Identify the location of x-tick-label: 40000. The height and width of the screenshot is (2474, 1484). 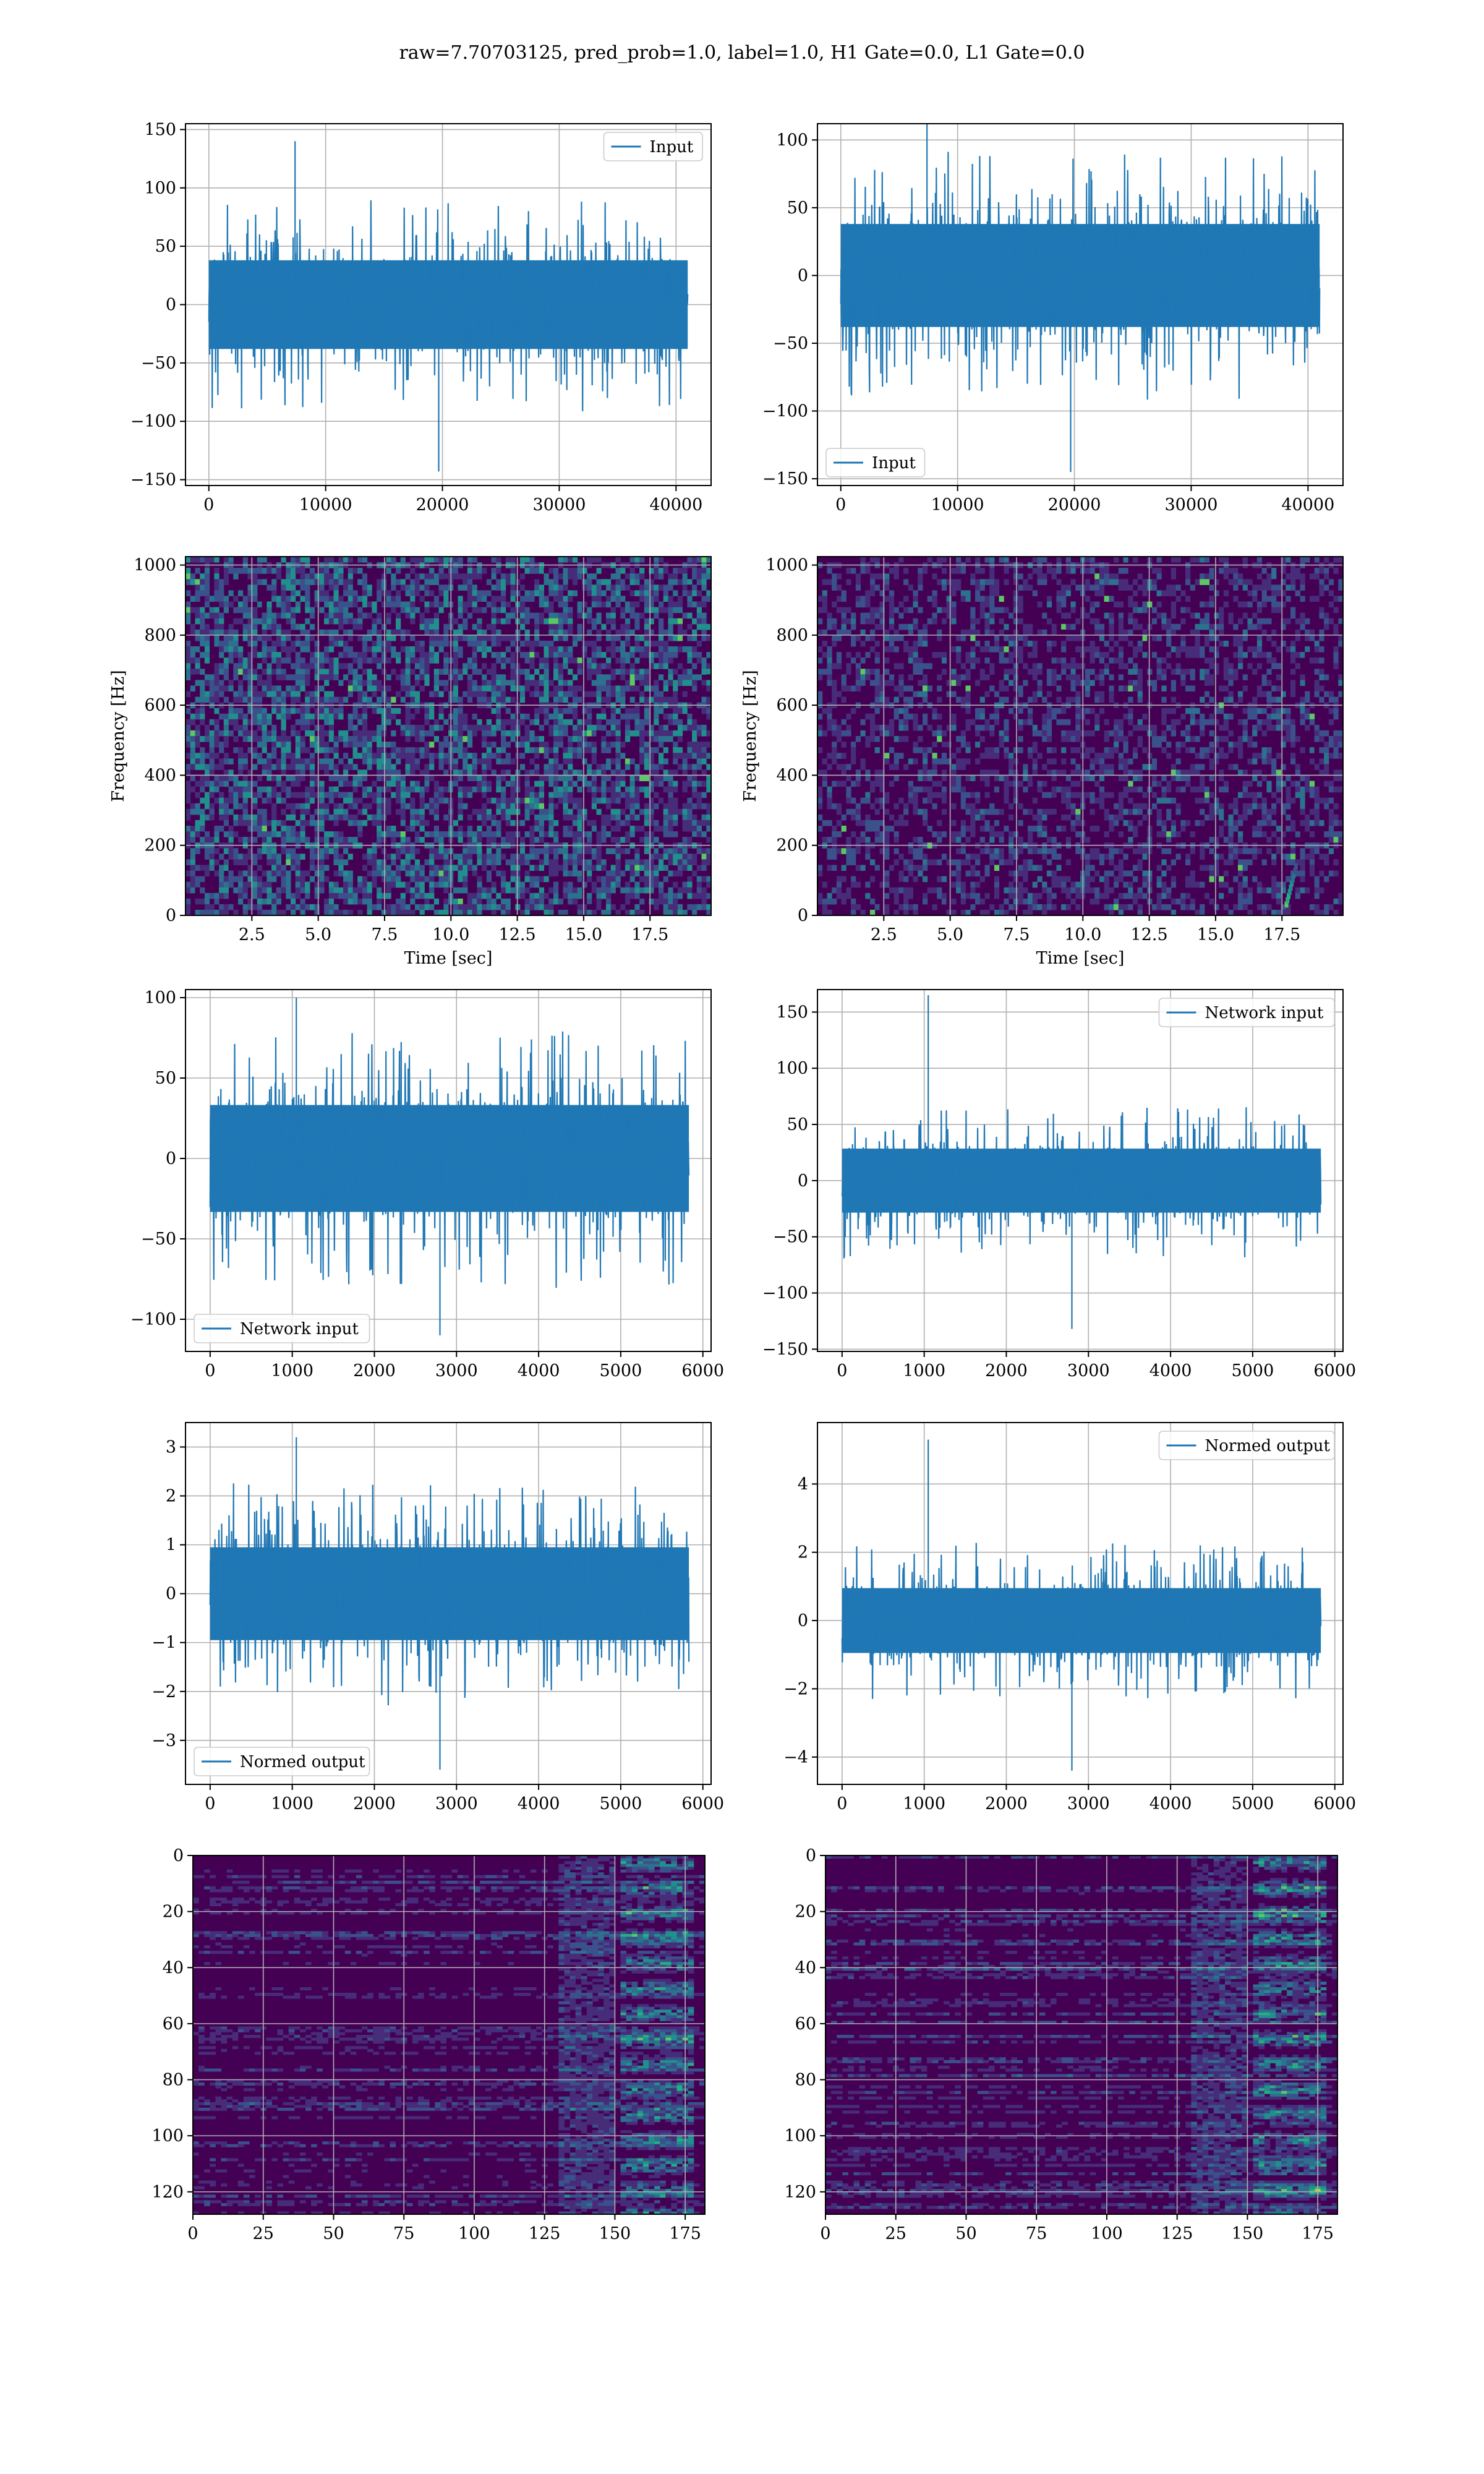
(1307, 505).